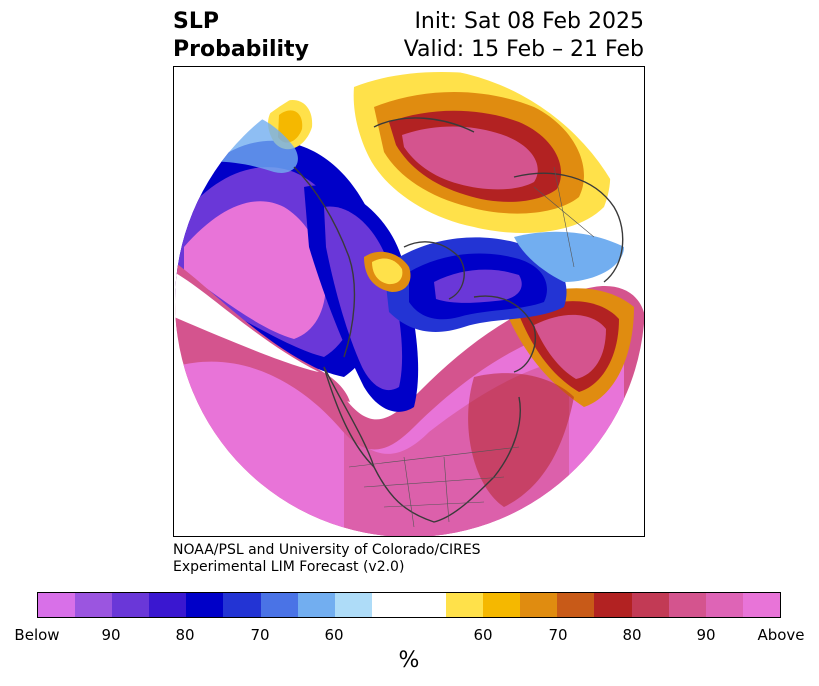 This screenshot has height=686, width=819. What do you see at coordinates (37, 635) in the screenshot?
I see `colorbar-tick-label: Below` at bounding box center [37, 635].